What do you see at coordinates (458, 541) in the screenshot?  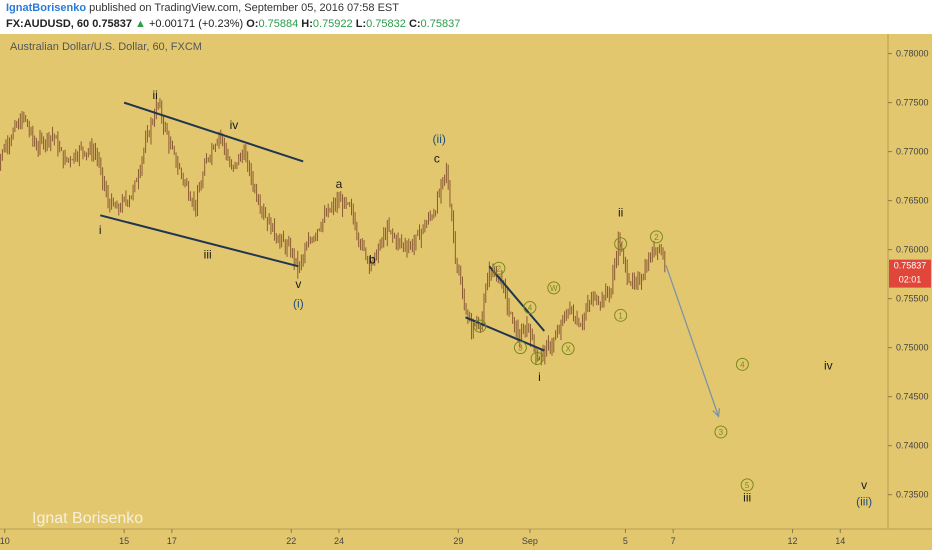 I see `x-tick-label: 29` at bounding box center [458, 541].